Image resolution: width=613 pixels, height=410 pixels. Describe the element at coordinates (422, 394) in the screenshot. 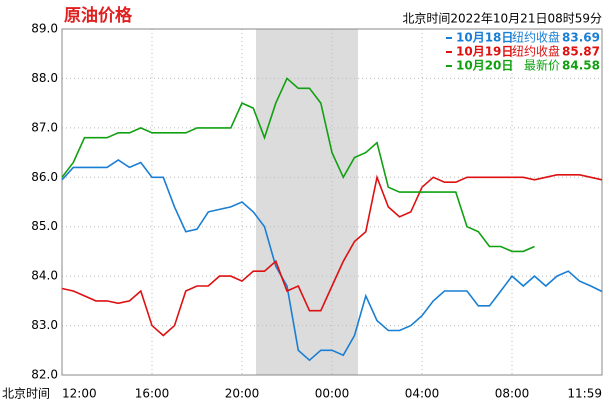

I see `x-tick-label: 04:00` at that location.